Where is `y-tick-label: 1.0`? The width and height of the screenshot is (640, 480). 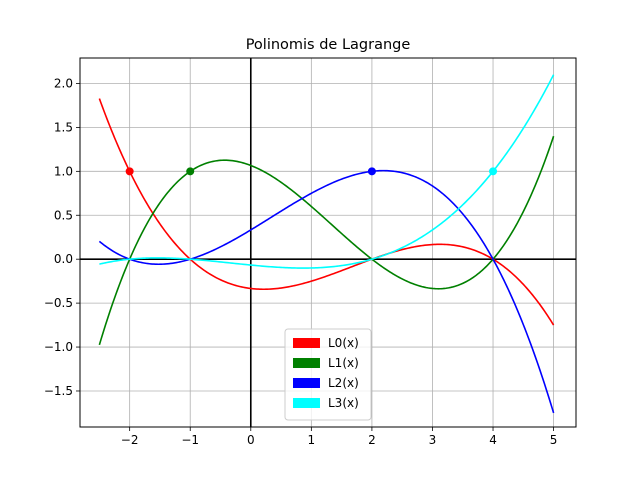 y-tick-label: 1.0 is located at coordinates (63, 171).